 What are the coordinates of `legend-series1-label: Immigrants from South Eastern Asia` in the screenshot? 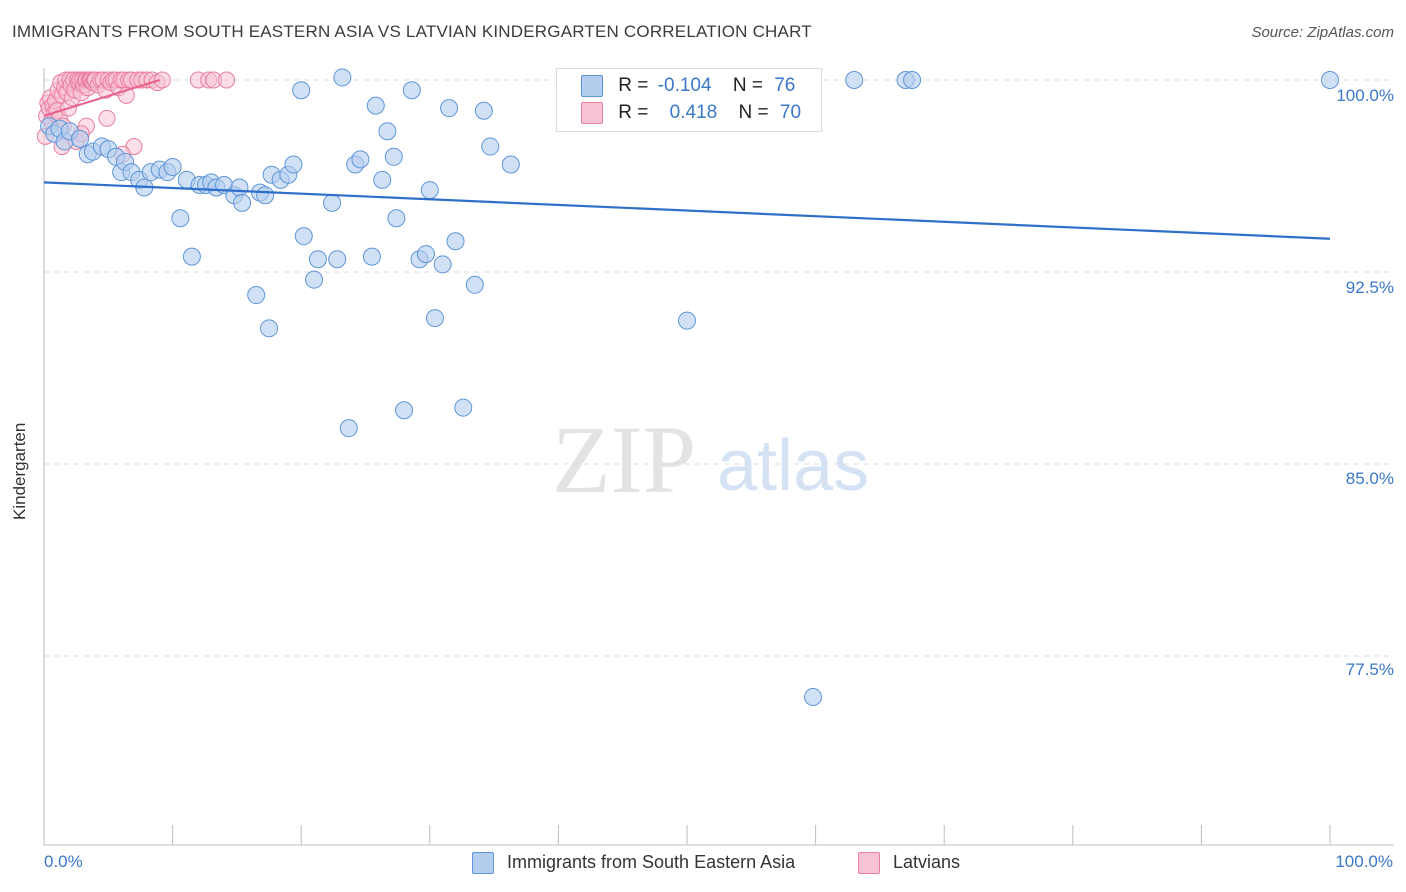 It's located at (651, 862).